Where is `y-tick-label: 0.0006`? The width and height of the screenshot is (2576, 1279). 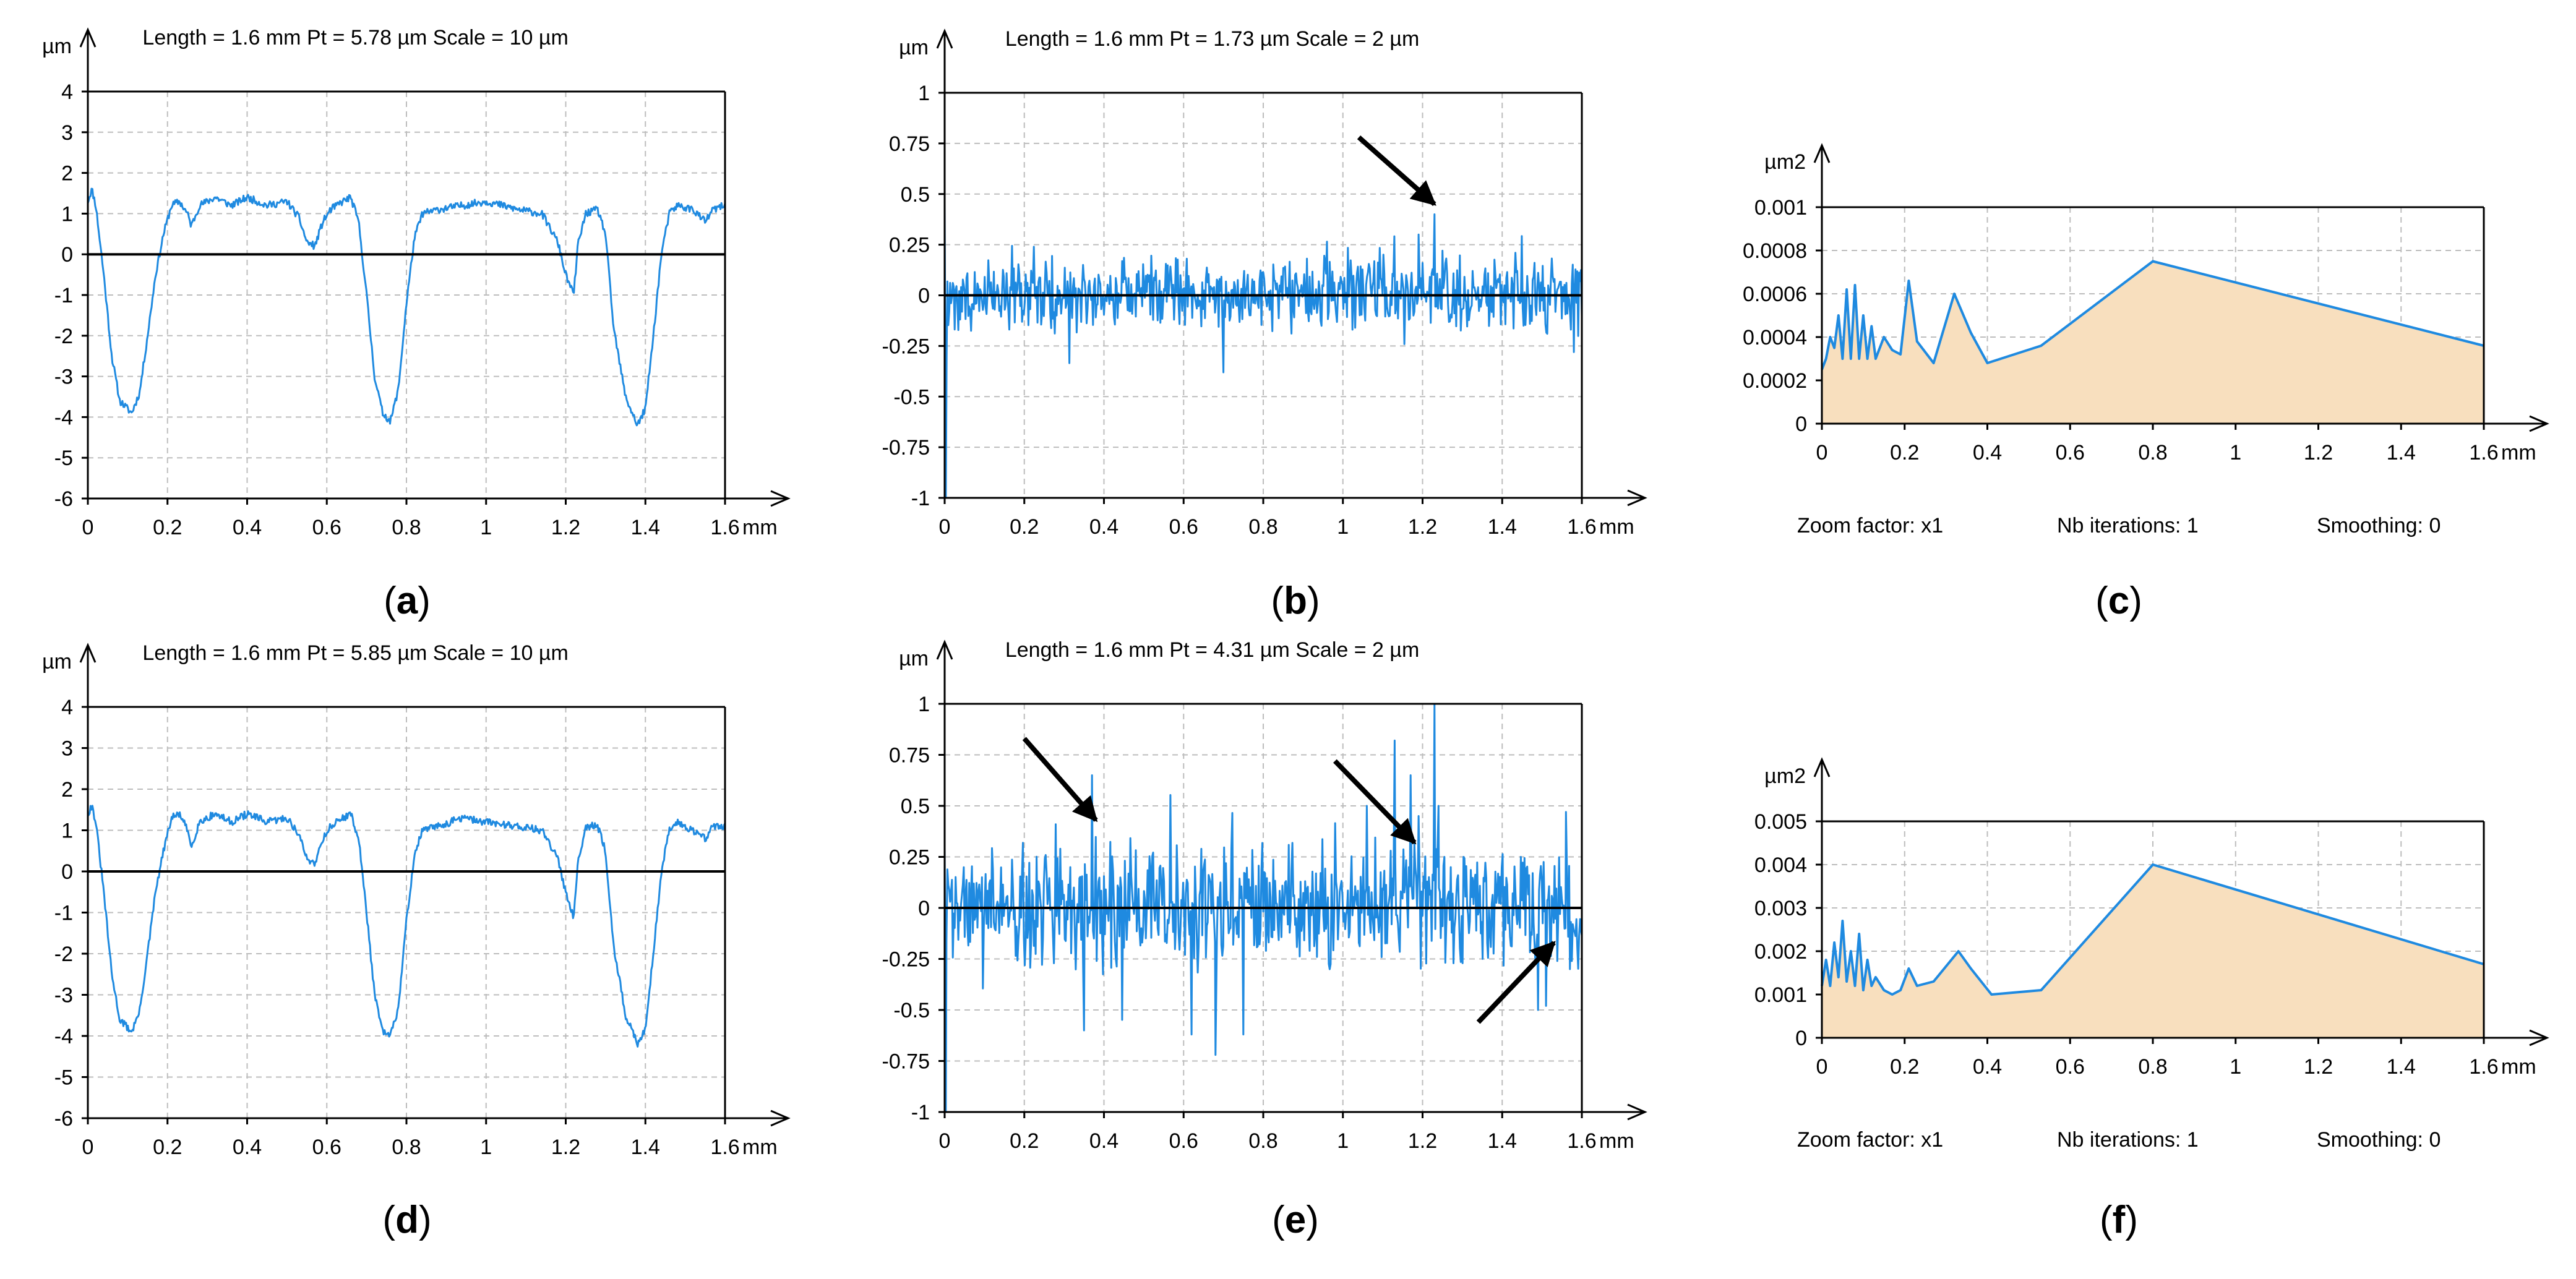 y-tick-label: 0.0006 is located at coordinates (1775, 294).